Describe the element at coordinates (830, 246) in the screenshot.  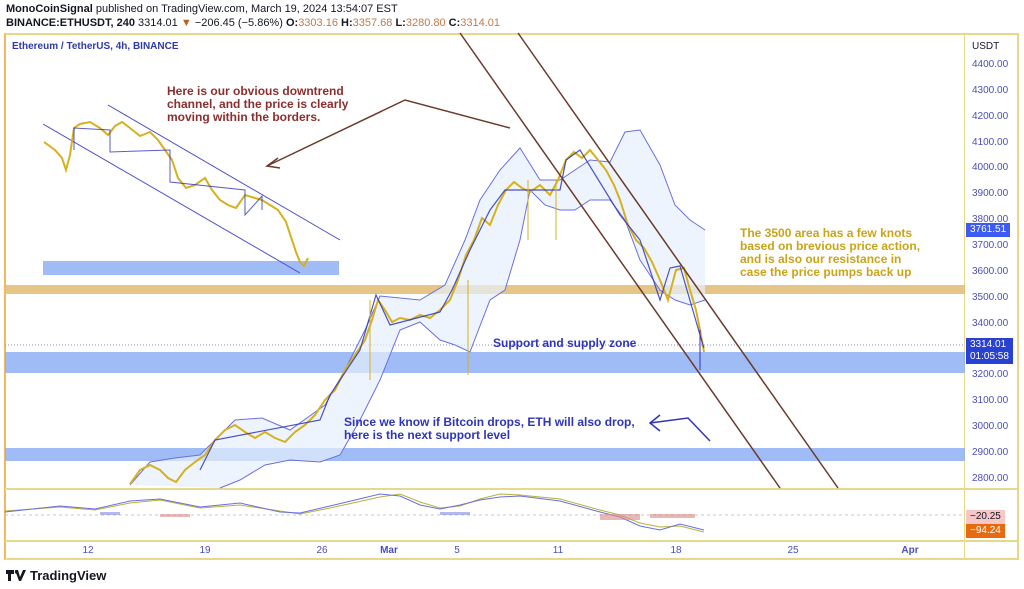
I see `annotation-line: based on brevious price action,` at that location.